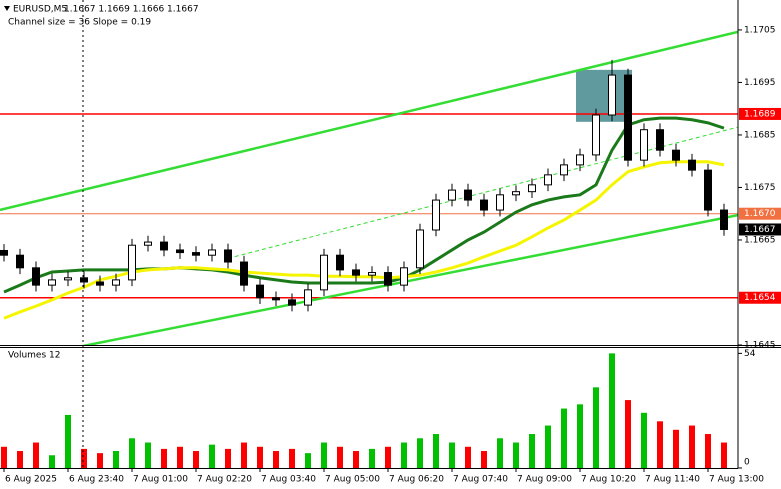 This screenshot has width=781, height=489. Describe the element at coordinates (760, 30) in the screenshot. I see `y-tick-label: 1.1705` at that location.